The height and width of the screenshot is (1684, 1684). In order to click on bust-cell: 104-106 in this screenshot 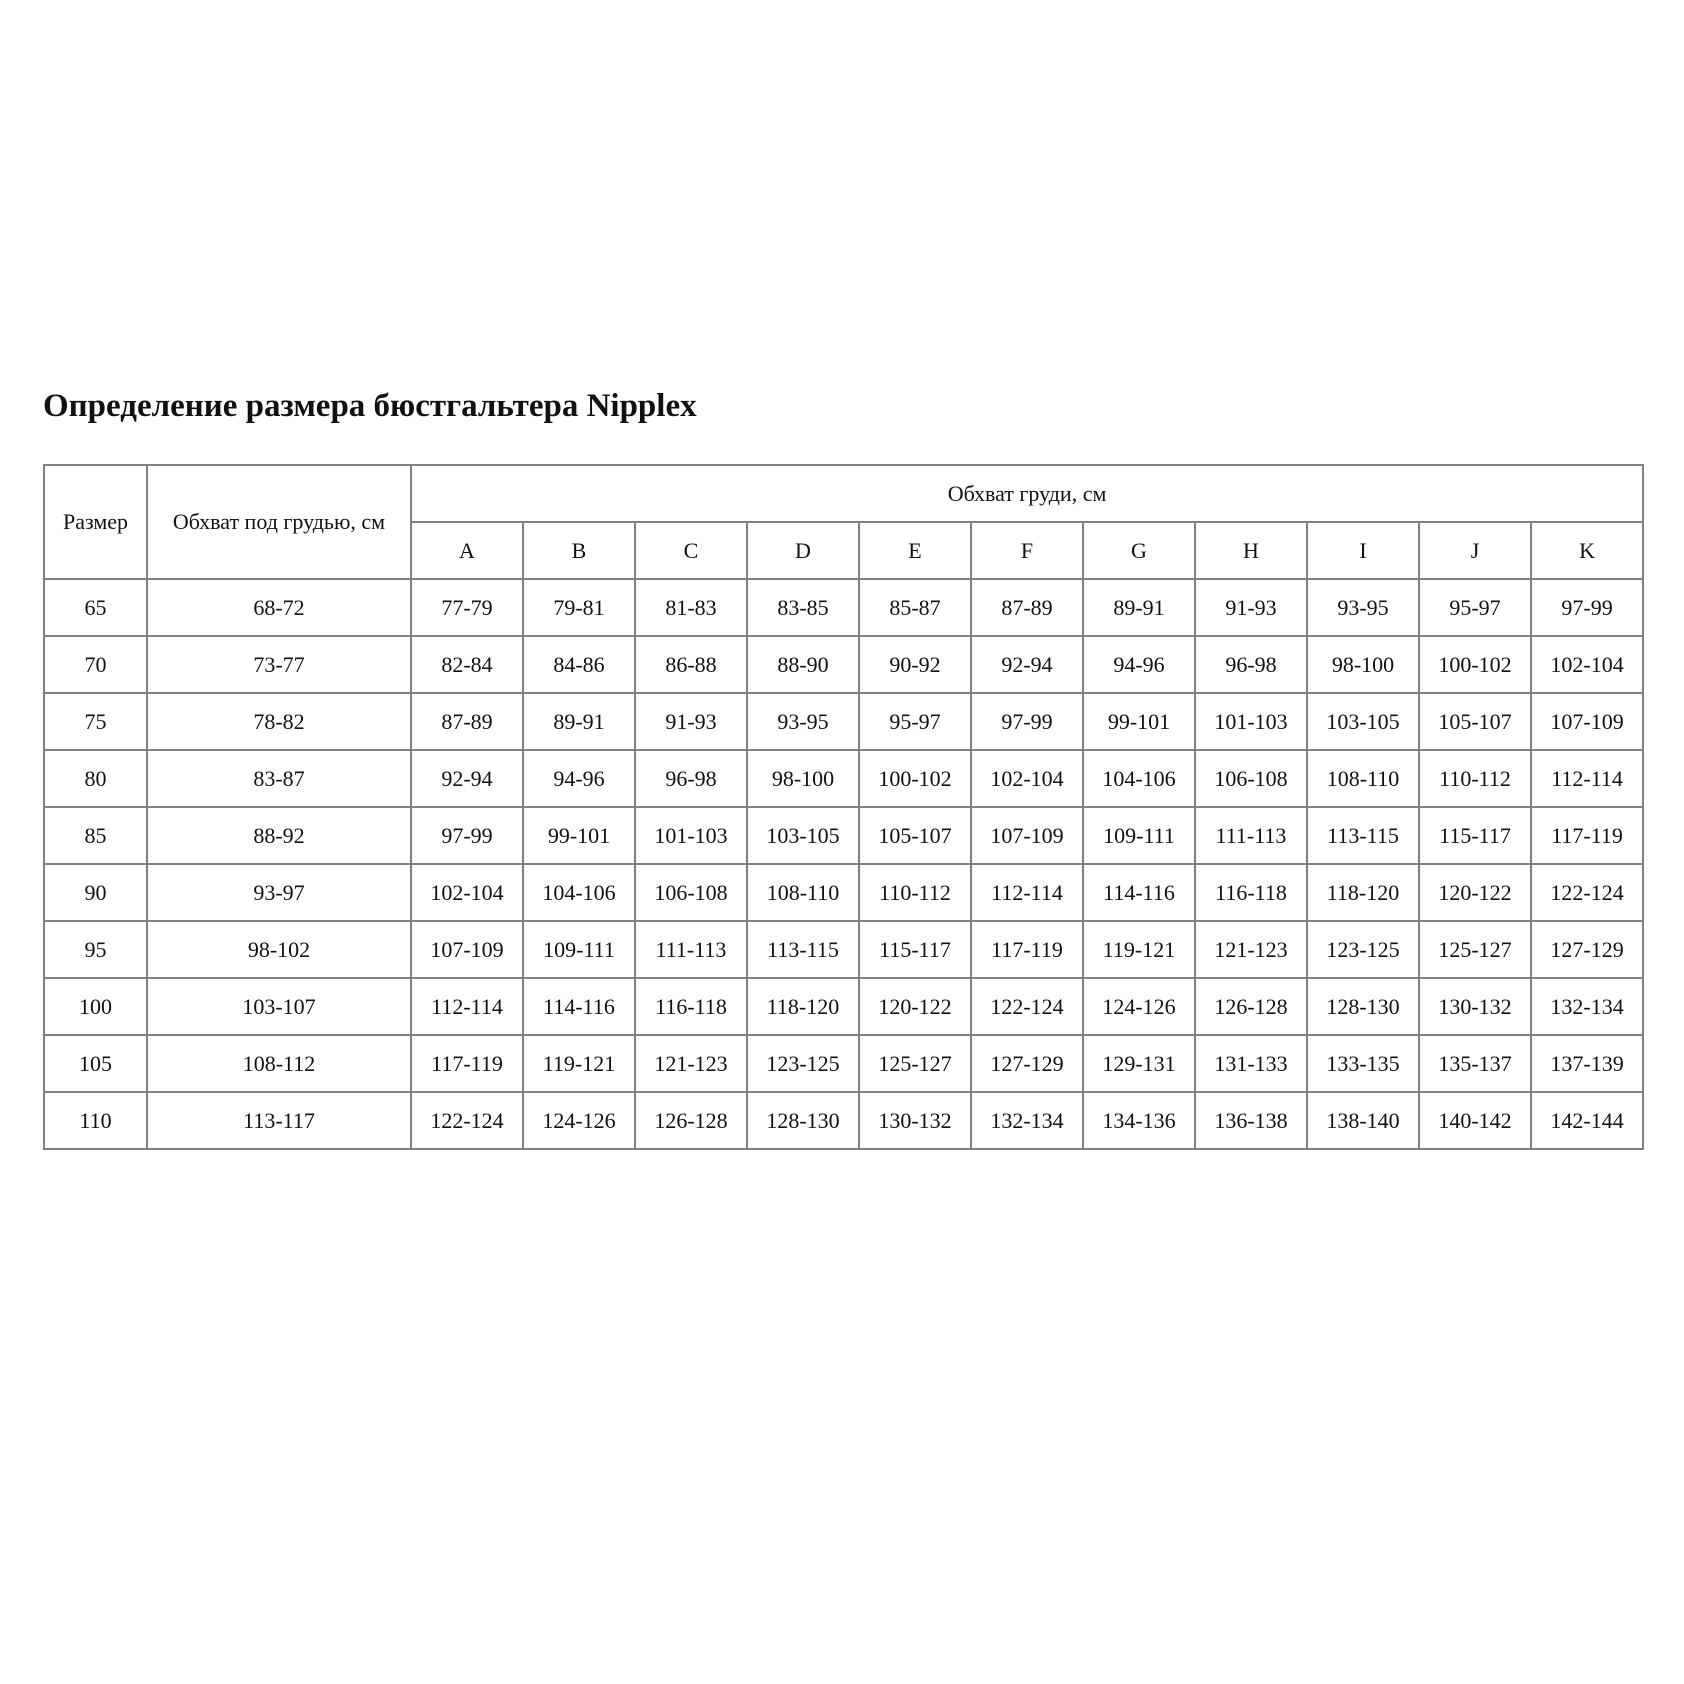, I will do `click(579, 892)`.